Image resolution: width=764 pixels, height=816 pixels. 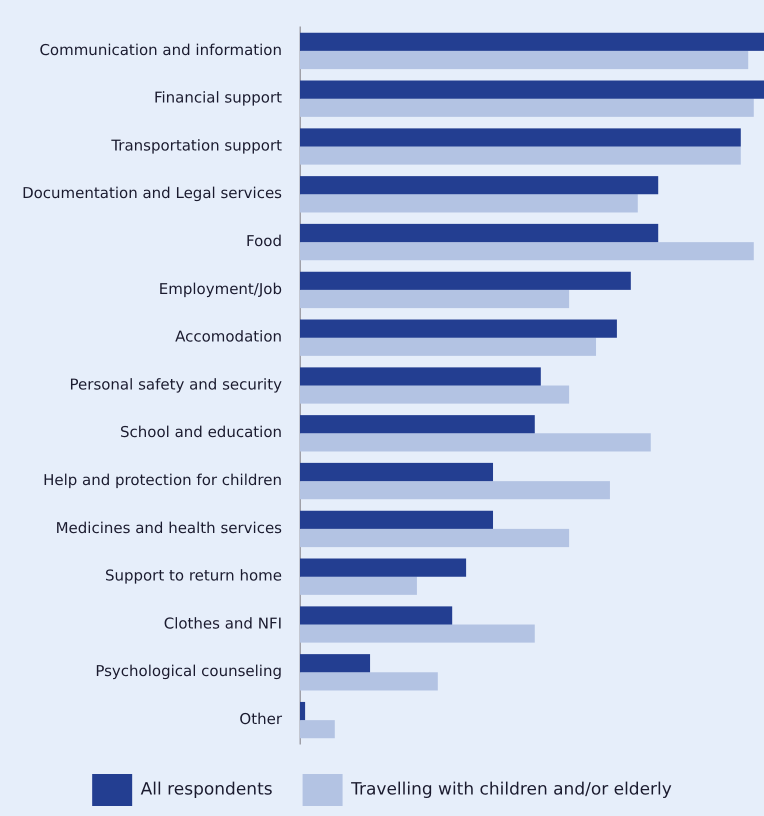 What do you see at coordinates (169, 527) in the screenshot?
I see `y-tick-label: Medicines and health services` at bounding box center [169, 527].